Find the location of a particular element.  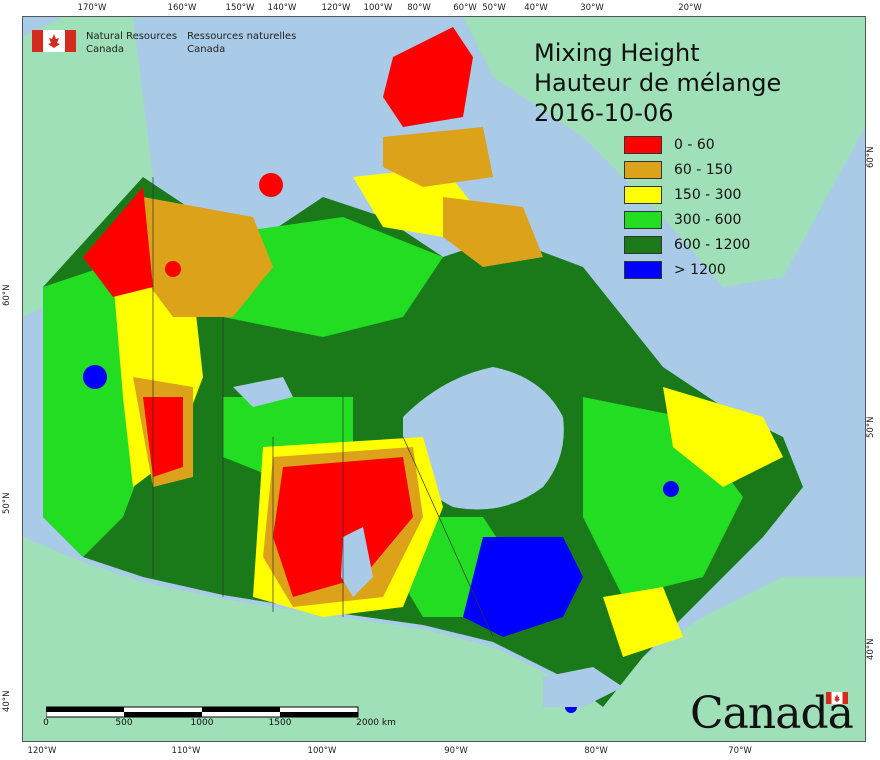

alaska-land is located at coordinates (88, 167).